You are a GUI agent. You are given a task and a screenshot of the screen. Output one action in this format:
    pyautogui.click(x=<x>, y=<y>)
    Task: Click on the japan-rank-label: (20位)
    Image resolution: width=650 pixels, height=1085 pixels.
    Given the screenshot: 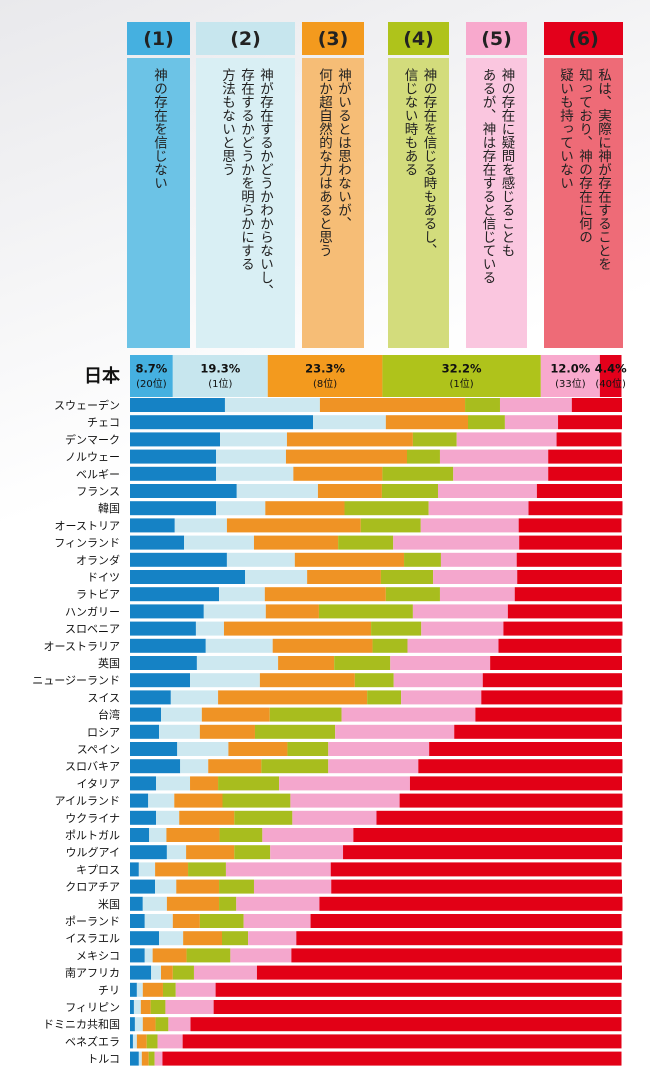 What is the action you would take?
    pyautogui.click(x=151, y=383)
    